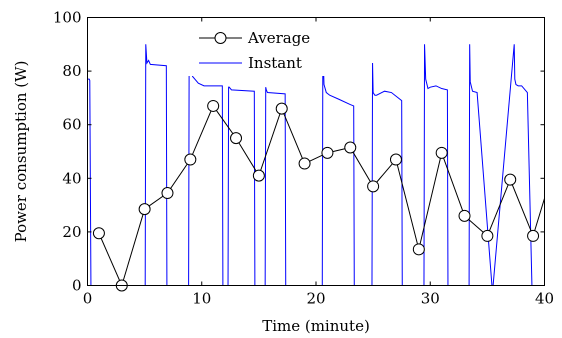 The width and height of the screenshot is (562, 338). I want to click on x-tick-label: 0, so click(88, 299).